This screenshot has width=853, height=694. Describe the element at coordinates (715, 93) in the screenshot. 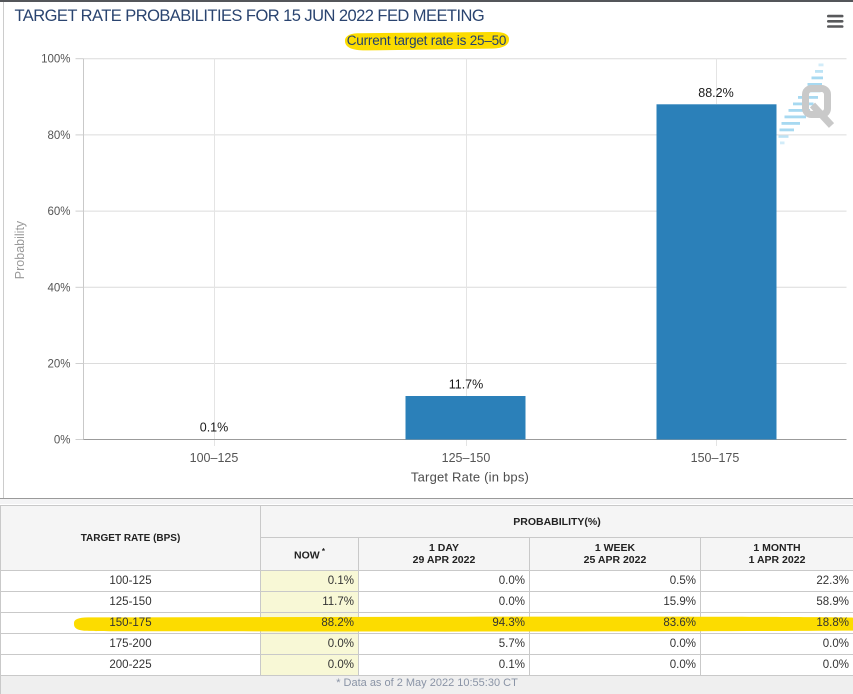

I see `svg-text: 88.2%` at that location.